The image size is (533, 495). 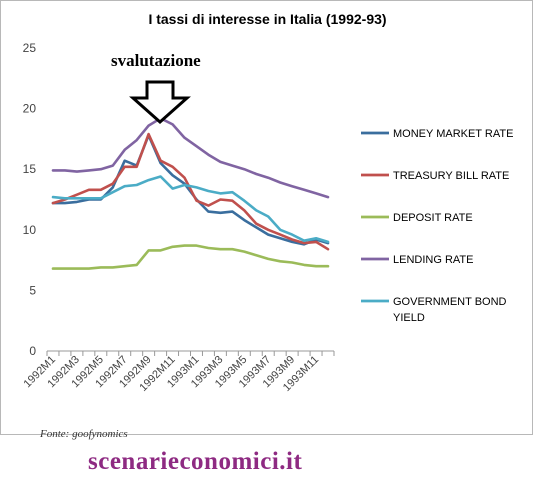 What do you see at coordinates (195, 461) in the screenshot?
I see `watermark: scenarieconomici.it` at bounding box center [195, 461].